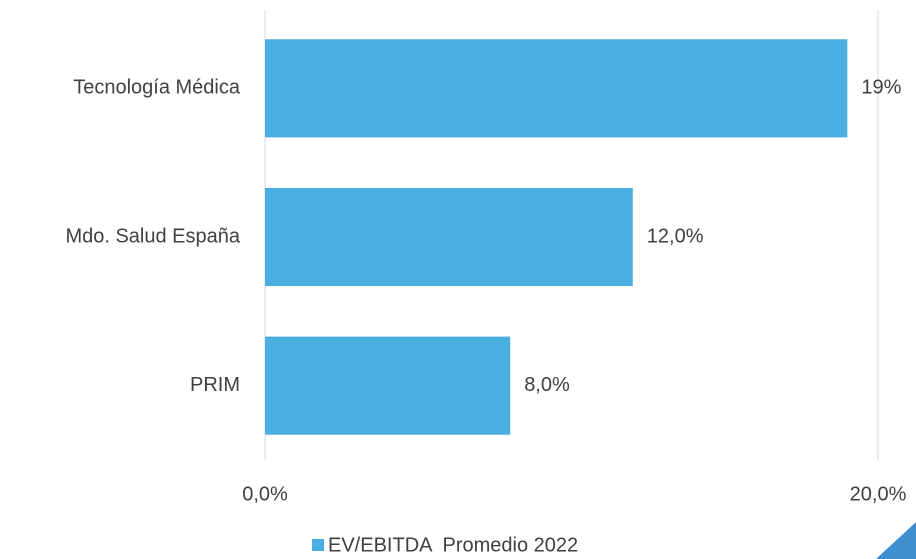 Image resolution: width=916 pixels, height=559 pixels. I want to click on legend-label: EV/EBITDA Promedio 2022, so click(453, 545).